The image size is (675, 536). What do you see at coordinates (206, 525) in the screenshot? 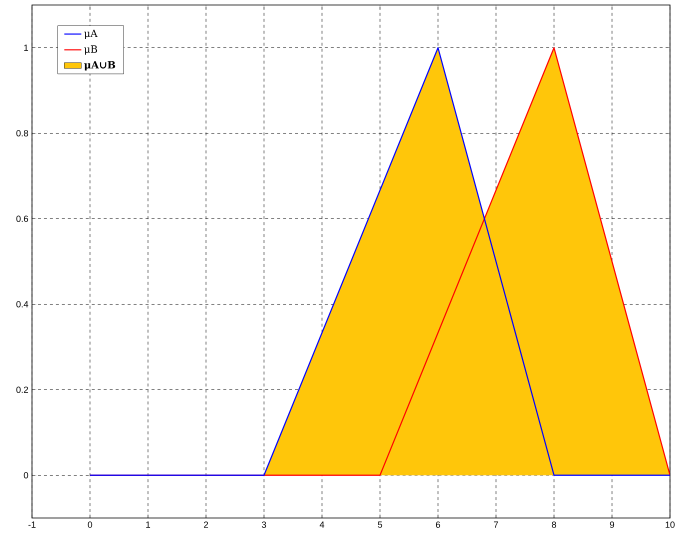
I see `x-tick-label: 2` at bounding box center [206, 525].